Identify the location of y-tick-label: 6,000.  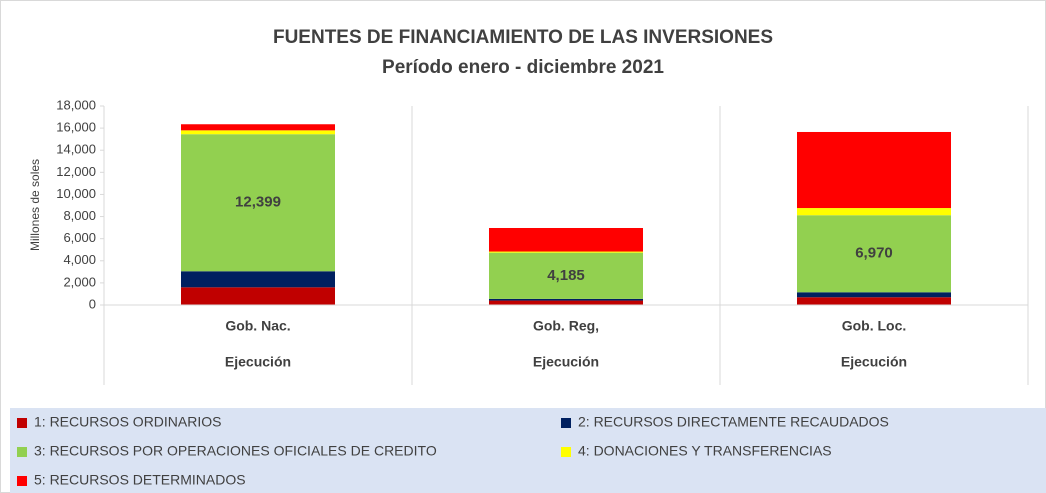
(79, 237).